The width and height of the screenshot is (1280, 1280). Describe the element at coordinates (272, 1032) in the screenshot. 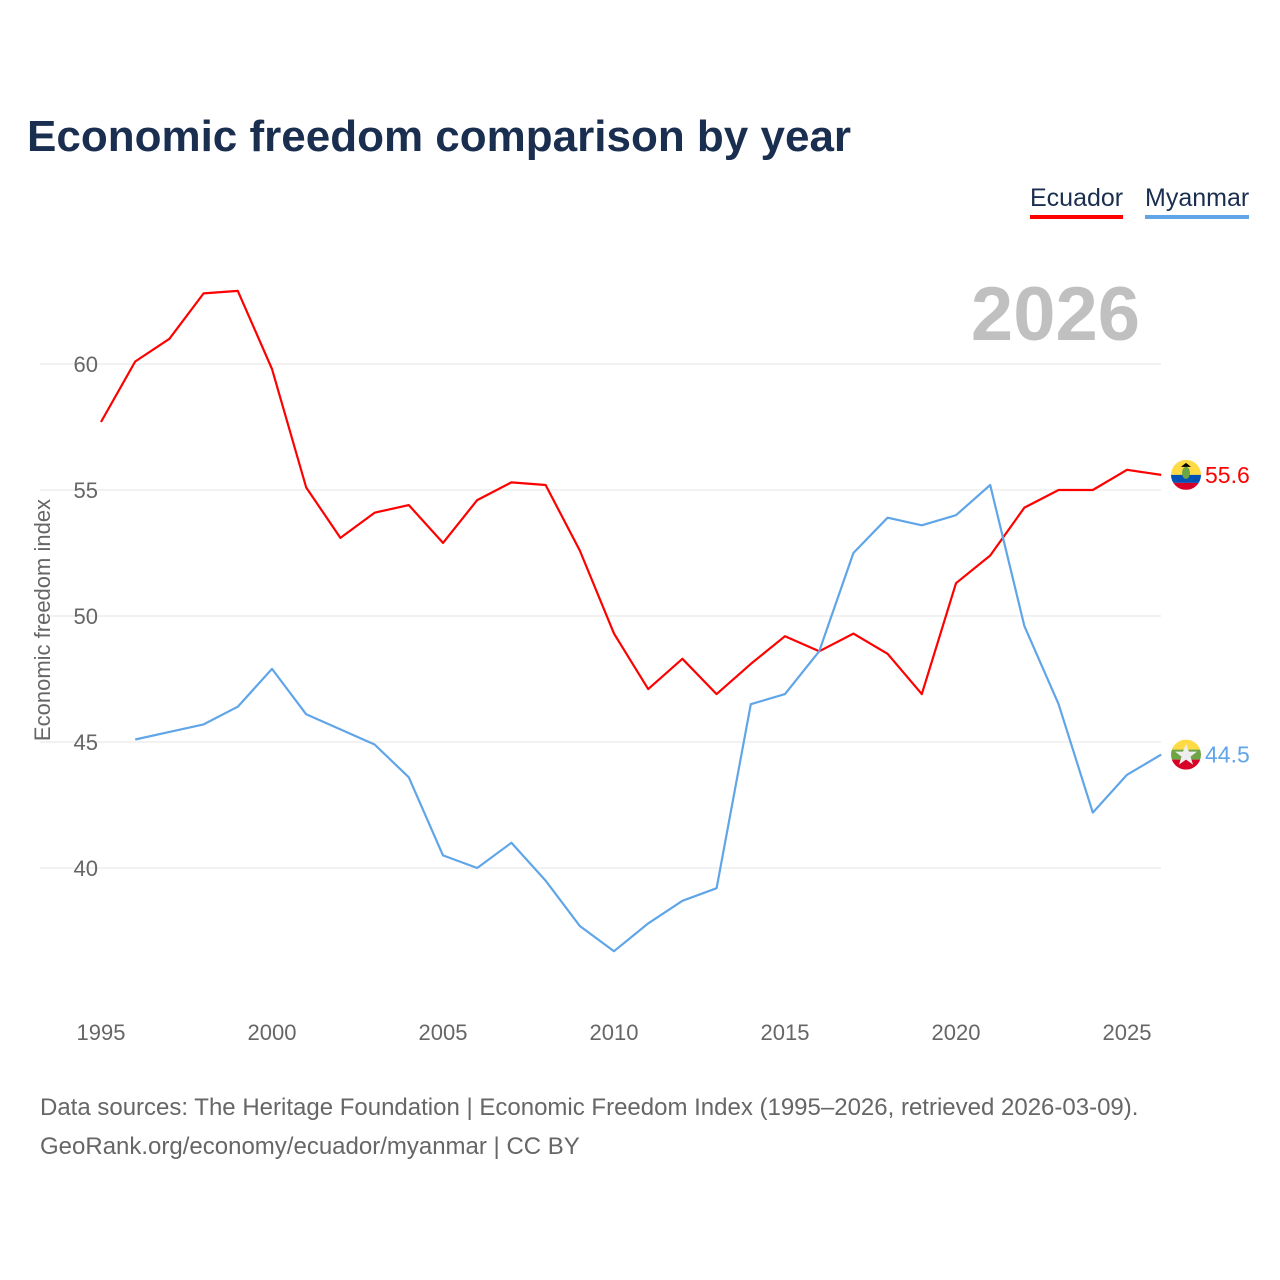

I see `x-tick-label: 2000` at that location.